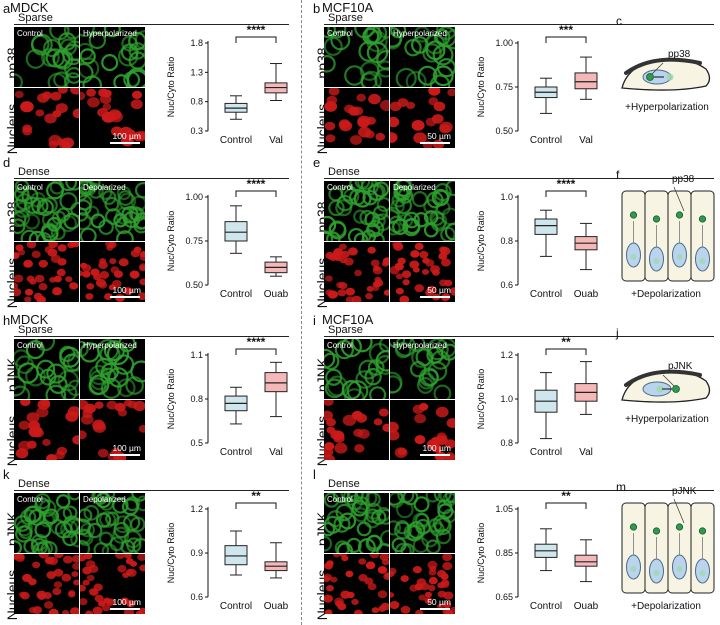 This screenshot has width=720, height=625. Describe the element at coordinates (151, 178) in the screenshot. I see `condition-rule` at that location.